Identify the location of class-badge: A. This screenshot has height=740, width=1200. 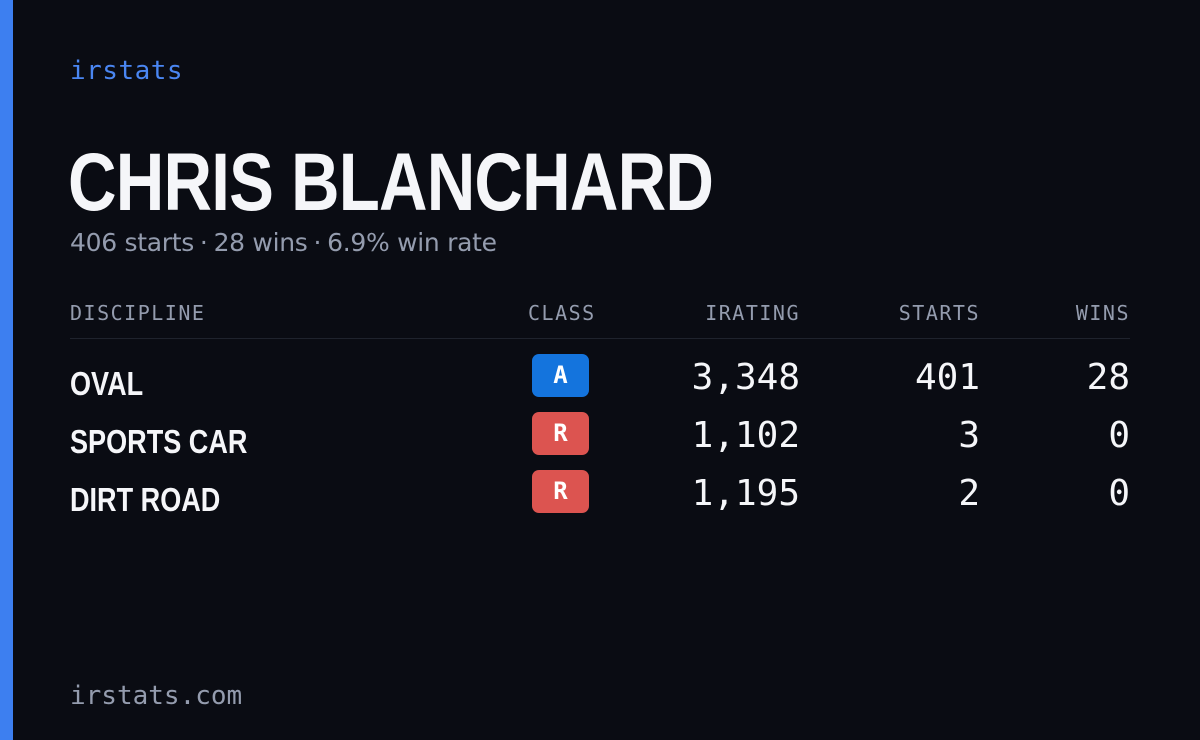
(560, 375).